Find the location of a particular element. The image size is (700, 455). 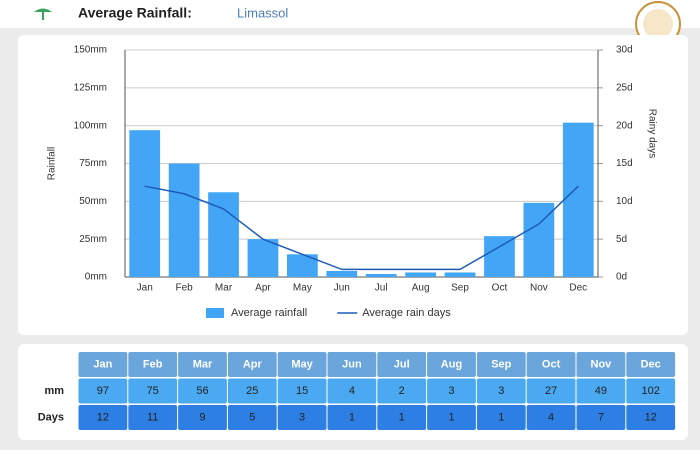

table-header: Nov is located at coordinates (602, 364).